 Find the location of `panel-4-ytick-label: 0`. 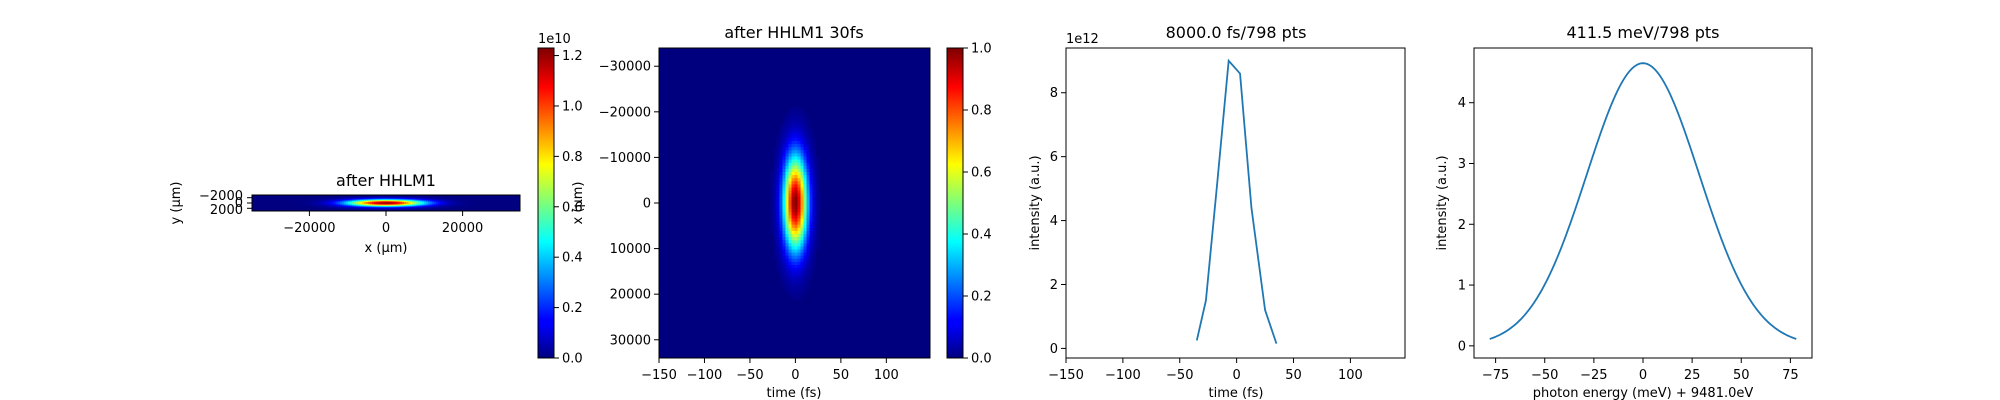

panel-4-ytick-label: 0 is located at coordinates (1462, 346).